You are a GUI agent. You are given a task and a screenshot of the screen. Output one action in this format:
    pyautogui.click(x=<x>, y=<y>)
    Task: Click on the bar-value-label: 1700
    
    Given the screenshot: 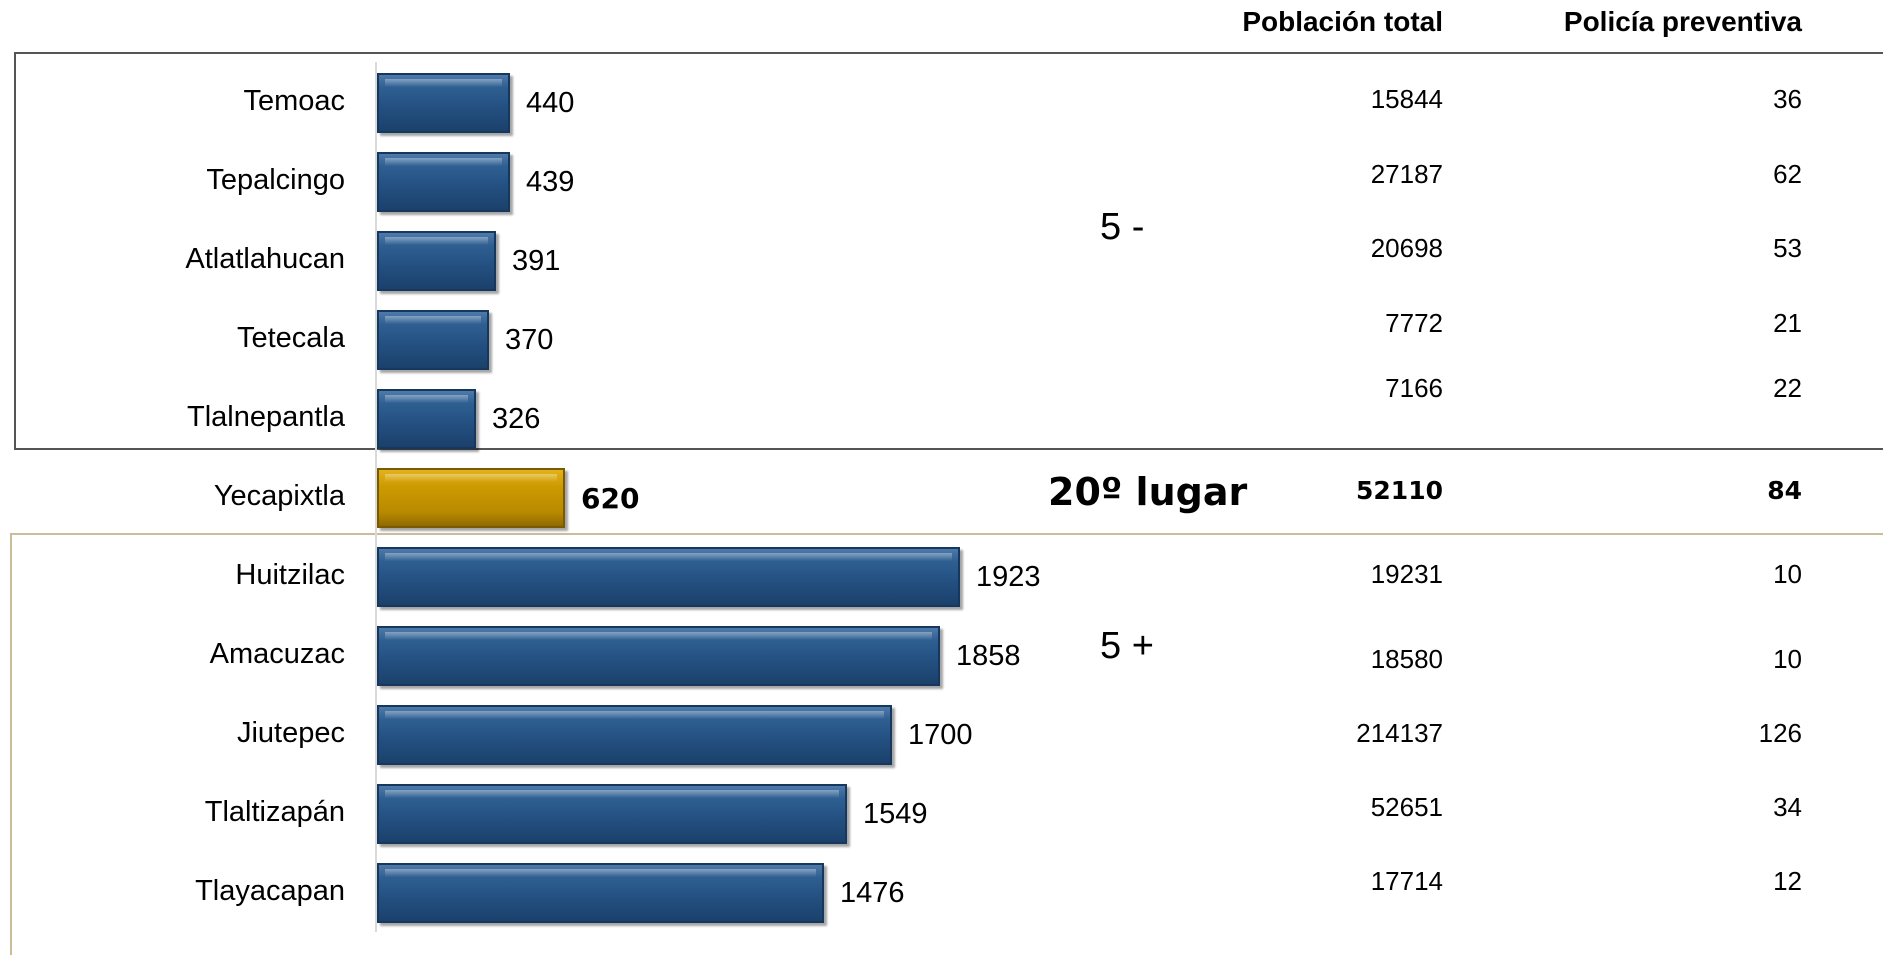 What is the action you would take?
    pyautogui.click(x=940, y=735)
    